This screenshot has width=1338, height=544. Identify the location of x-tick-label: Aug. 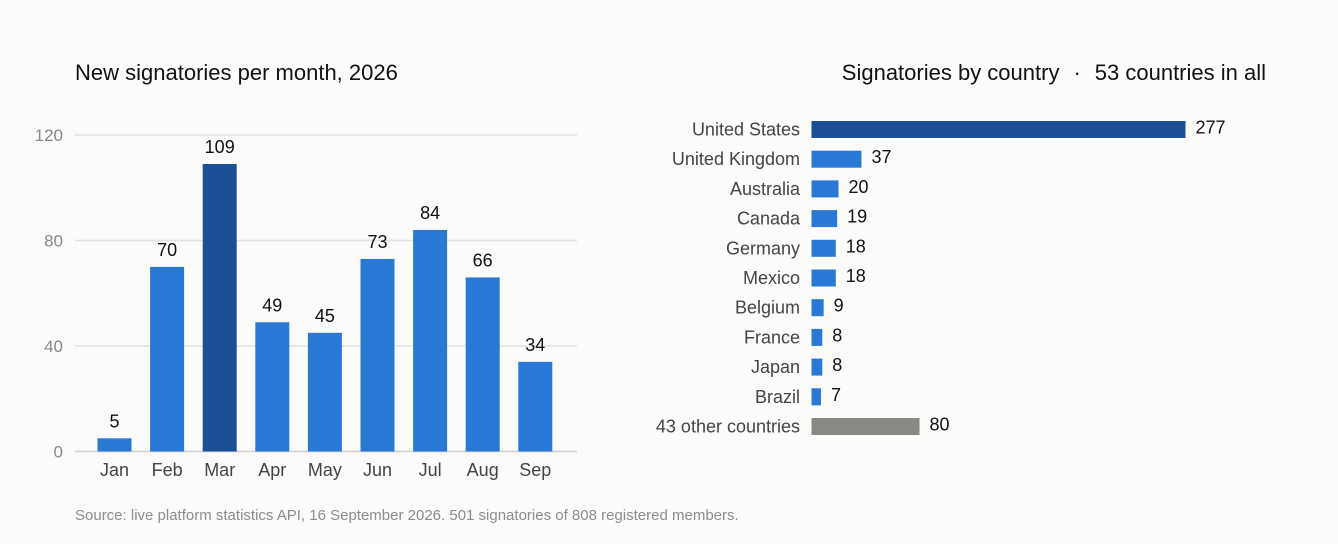
(483, 470).